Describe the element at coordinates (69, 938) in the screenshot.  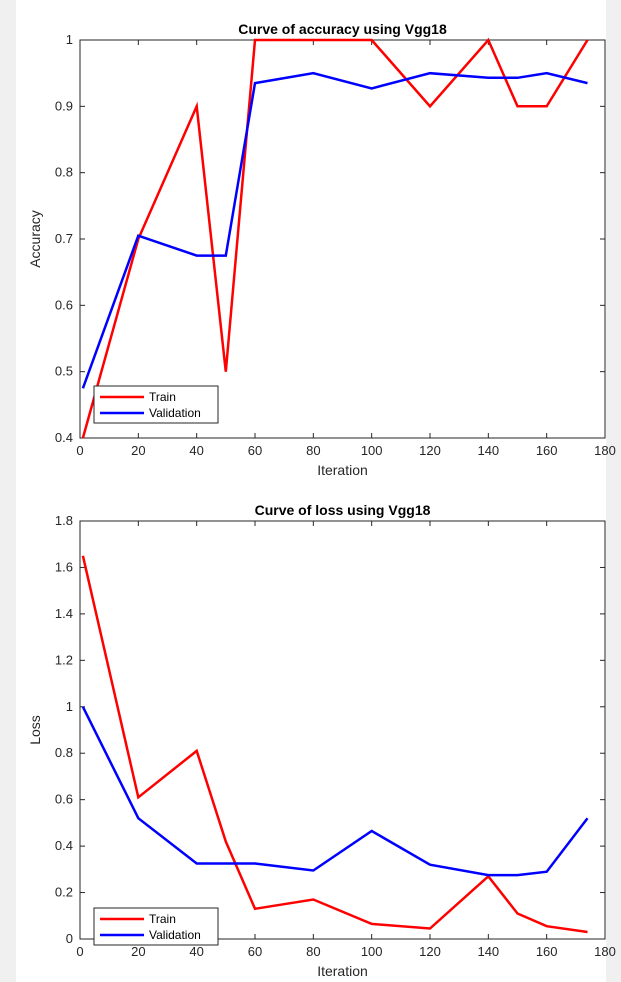
I see `y-tick-label: 0` at that location.